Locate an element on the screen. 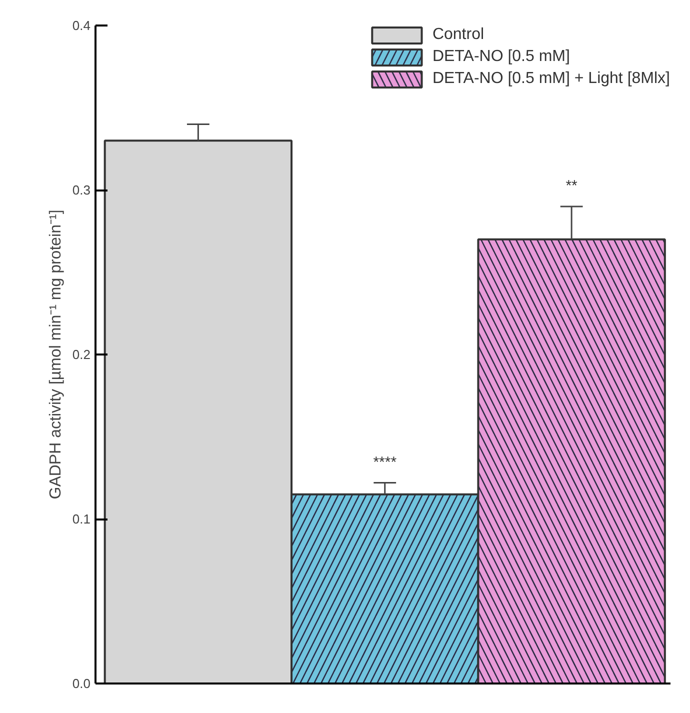  y-tick-label: 0.2 is located at coordinates (81, 354).